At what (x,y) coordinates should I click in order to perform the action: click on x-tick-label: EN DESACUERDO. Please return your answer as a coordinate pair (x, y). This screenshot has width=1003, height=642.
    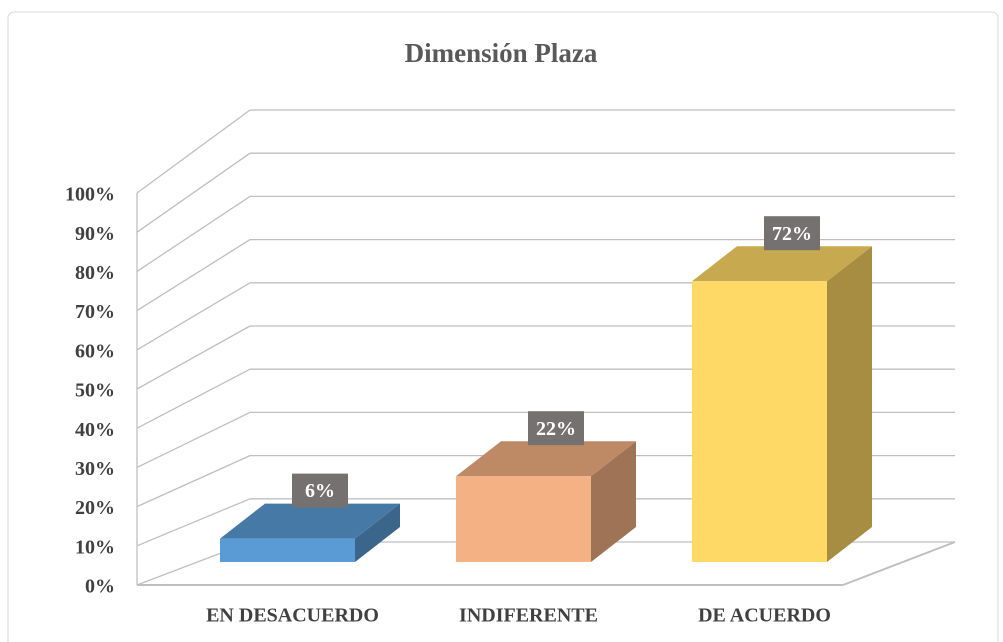
    Looking at the image, I should click on (292, 616).